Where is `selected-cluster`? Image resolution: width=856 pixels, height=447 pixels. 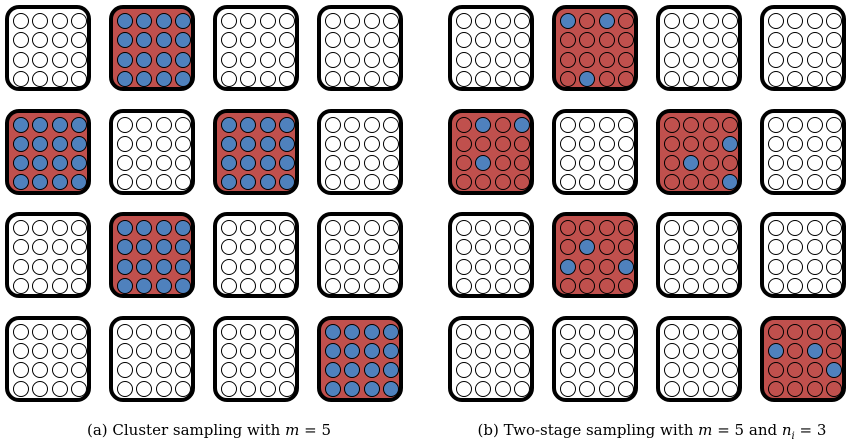
selected-cluster is located at coordinates (48, 151).